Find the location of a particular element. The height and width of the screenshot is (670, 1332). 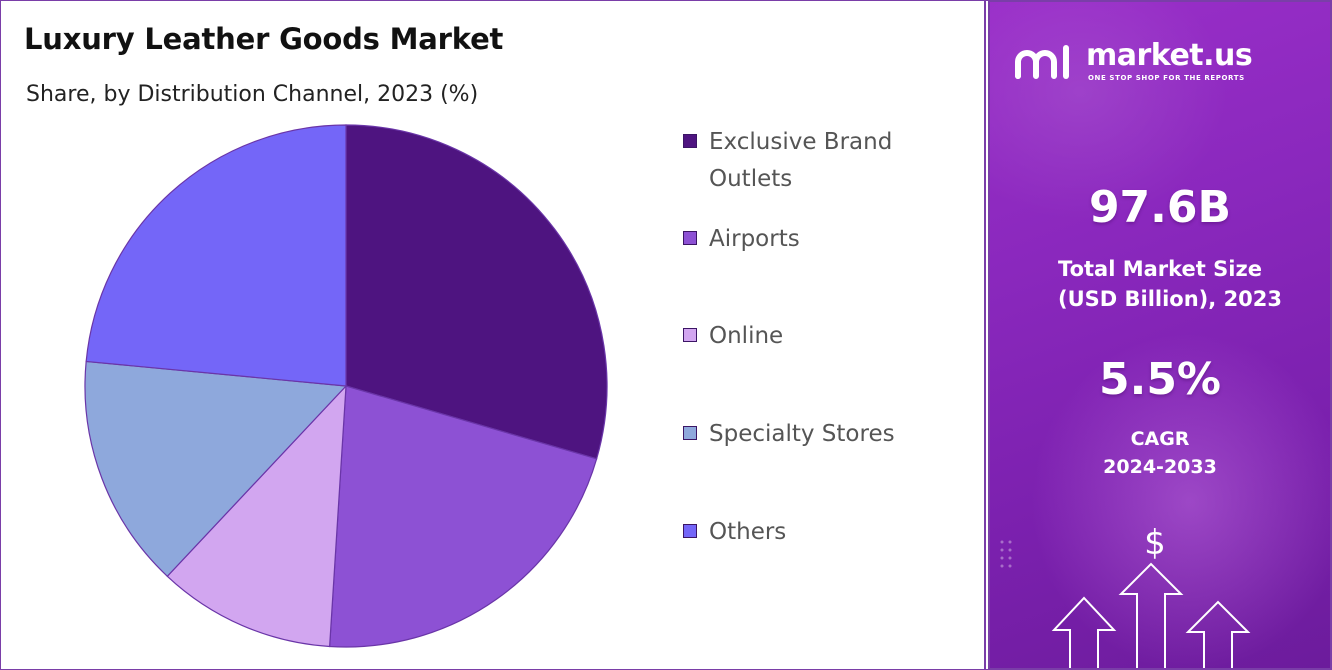

cagr-label: CAGR is located at coordinates (1160, 439).